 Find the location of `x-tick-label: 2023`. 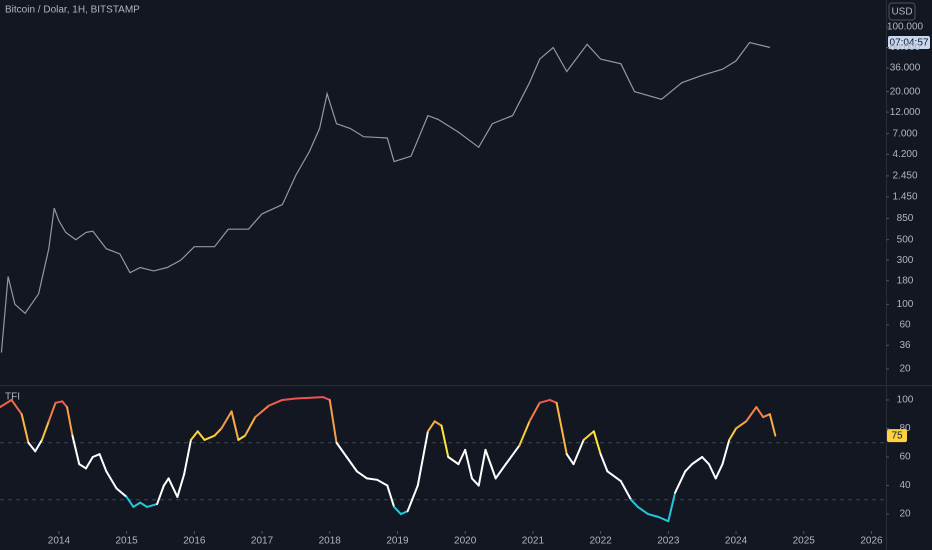

x-tick-label: 2023 is located at coordinates (668, 541).